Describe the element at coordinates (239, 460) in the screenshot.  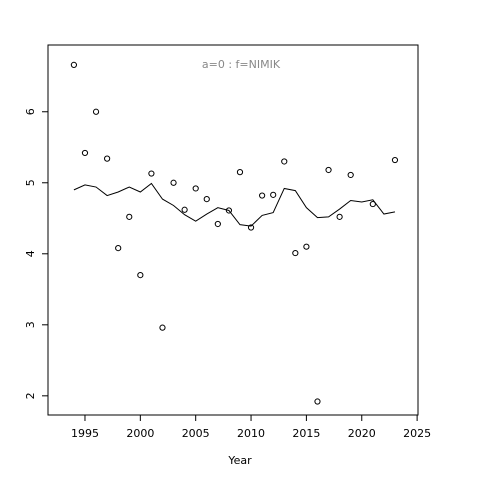
I see `x-axis-label: Year` at that location.